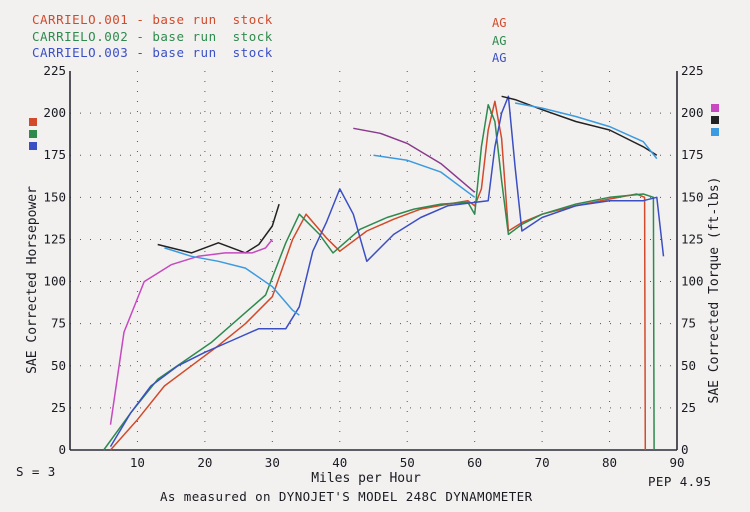 This screenshot has width=750, height=512. Describe the element at coordinates (54, 281) in the screenshot. I see `y-tick-label-left: 100` at that location.